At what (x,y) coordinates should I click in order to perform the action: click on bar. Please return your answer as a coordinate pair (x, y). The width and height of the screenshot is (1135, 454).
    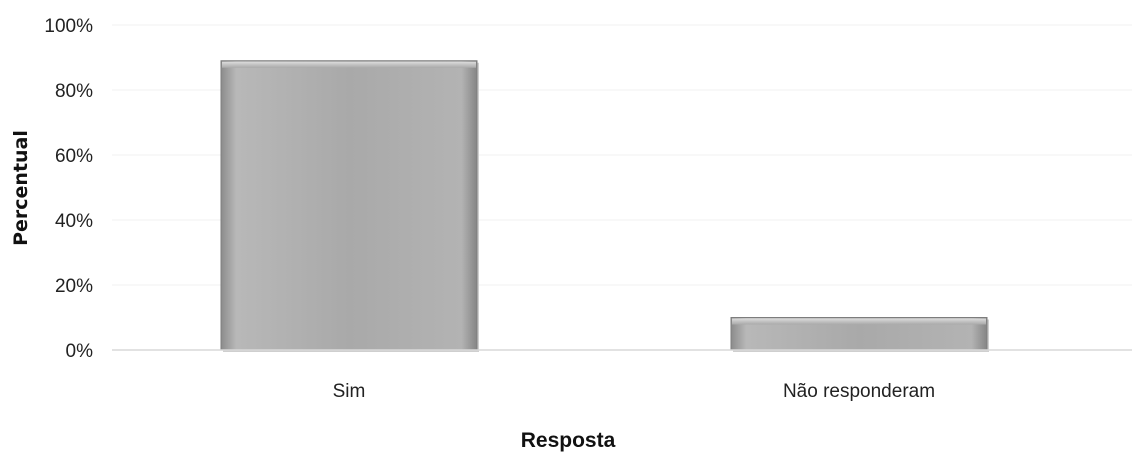
    Looking at the image, I should click on (349, 205).